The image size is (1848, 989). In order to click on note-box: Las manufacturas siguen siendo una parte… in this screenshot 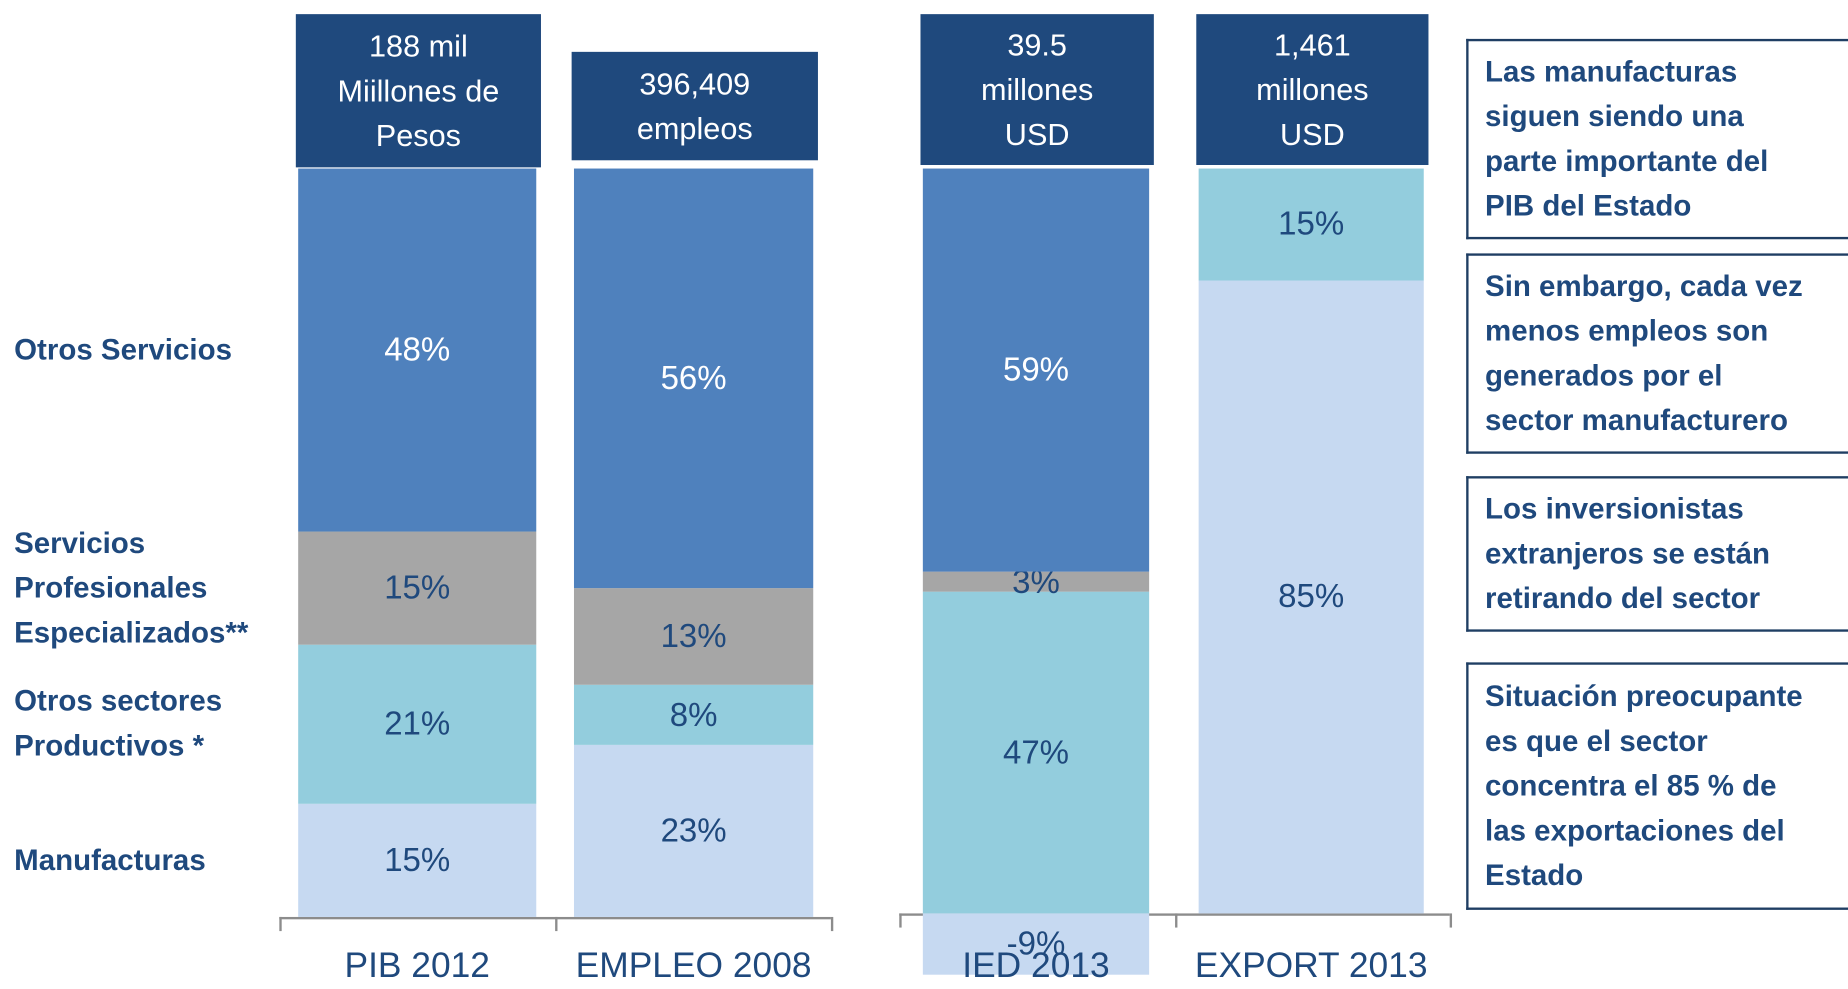, I will do `click(1657, 139)`.